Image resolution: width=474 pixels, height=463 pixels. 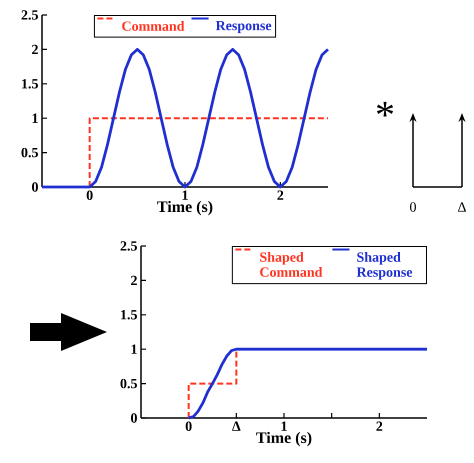 What do you see at coordinates (153, 25) in the screenshot?
I see `legend-label: Command` at bounding box center [153, 25].